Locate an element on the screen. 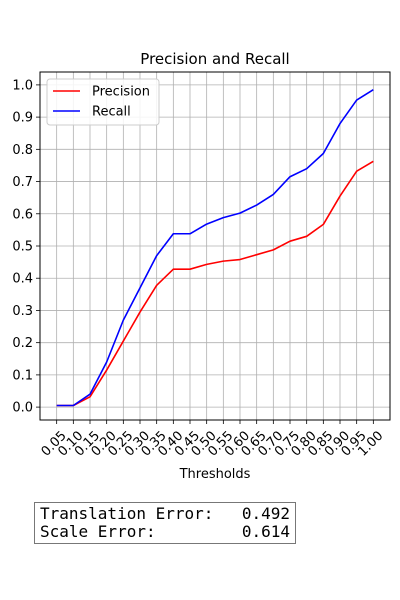 The image size is (400, 600). y-tick-label: 0.7 is located at coordinates (22, 182).